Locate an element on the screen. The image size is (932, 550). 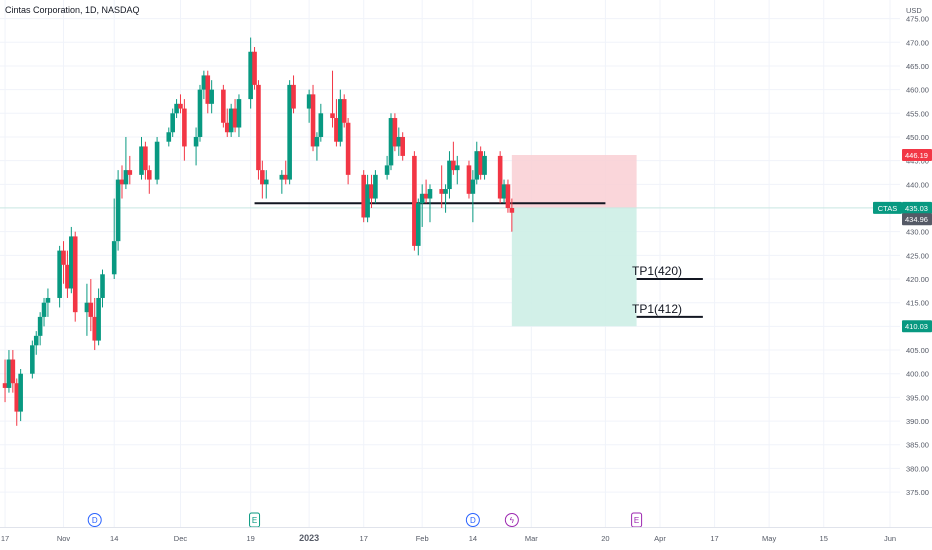
price-tick-label: 465.00 is located at coordinates (917, 66).